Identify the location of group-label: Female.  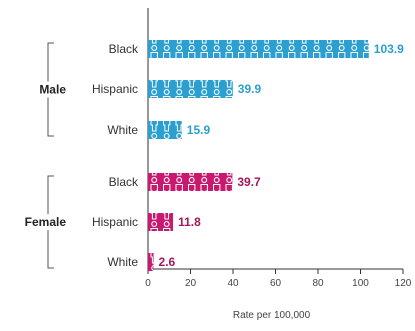
(46, 222).